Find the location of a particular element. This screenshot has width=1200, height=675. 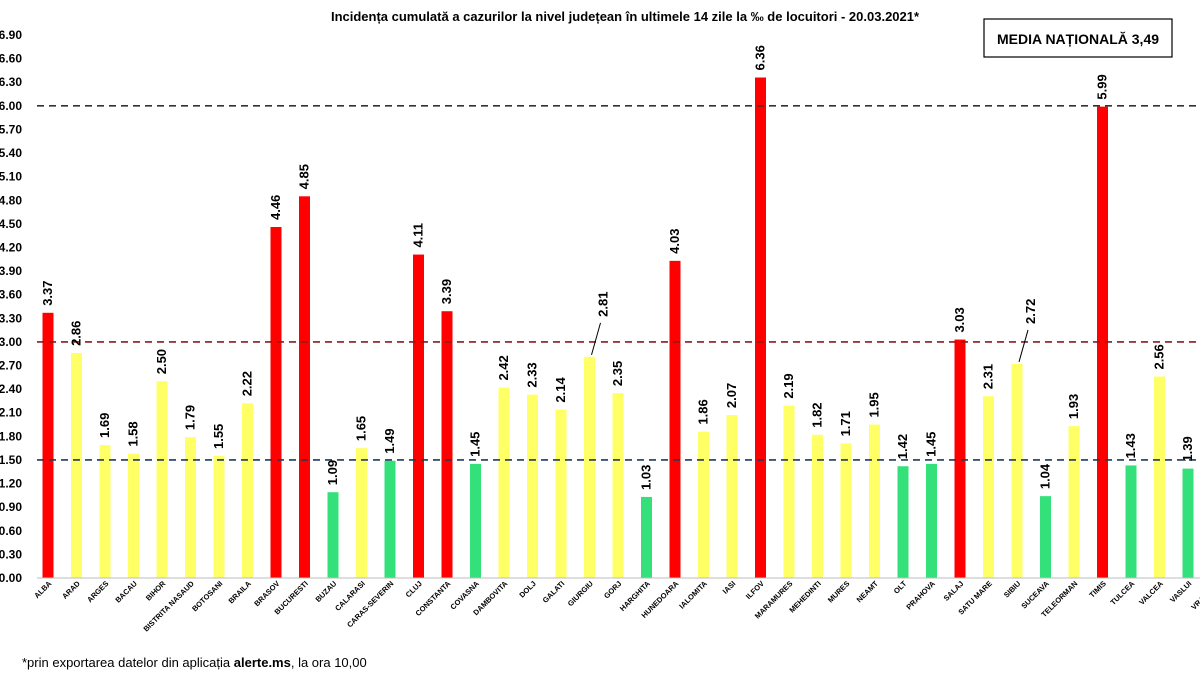

value-label: 3.37 is located at coordinates (47, 292).